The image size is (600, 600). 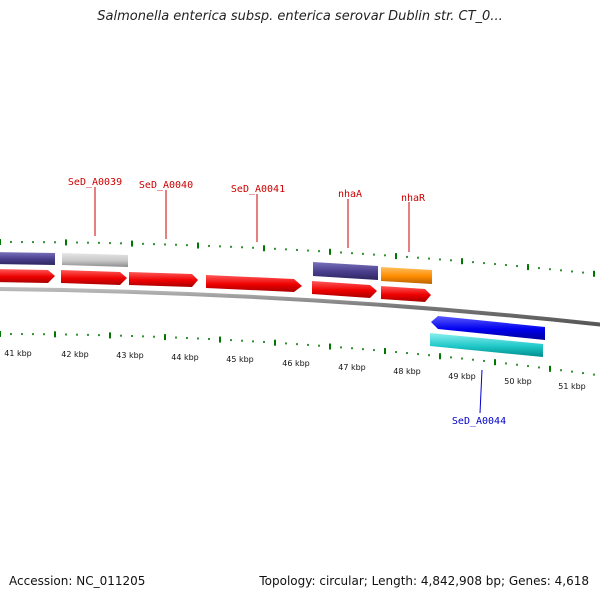 What do you see at coordinates (166, 185) in the screenshot?
I see `label-sed-a0040: SeD_A0040` at bounding box center [166, 185].